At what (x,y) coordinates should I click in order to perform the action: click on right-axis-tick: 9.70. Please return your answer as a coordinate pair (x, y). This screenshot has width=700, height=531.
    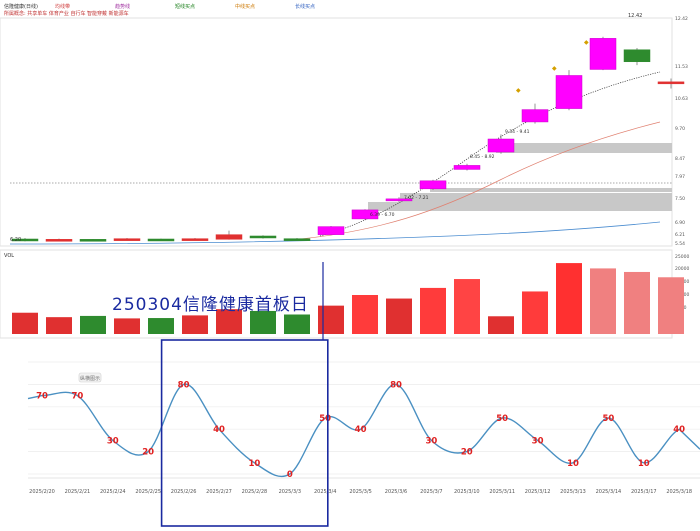
    Looking at the image, I should click on (680, 129).